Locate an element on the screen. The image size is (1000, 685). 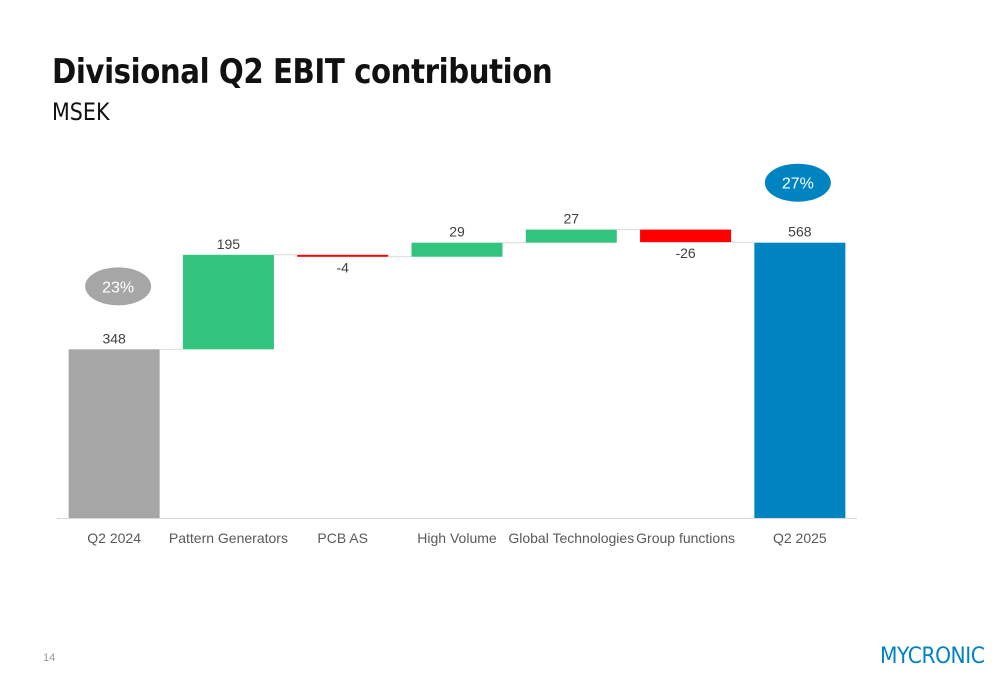
annotation-label: 27% is located at coordinates (798, 184).